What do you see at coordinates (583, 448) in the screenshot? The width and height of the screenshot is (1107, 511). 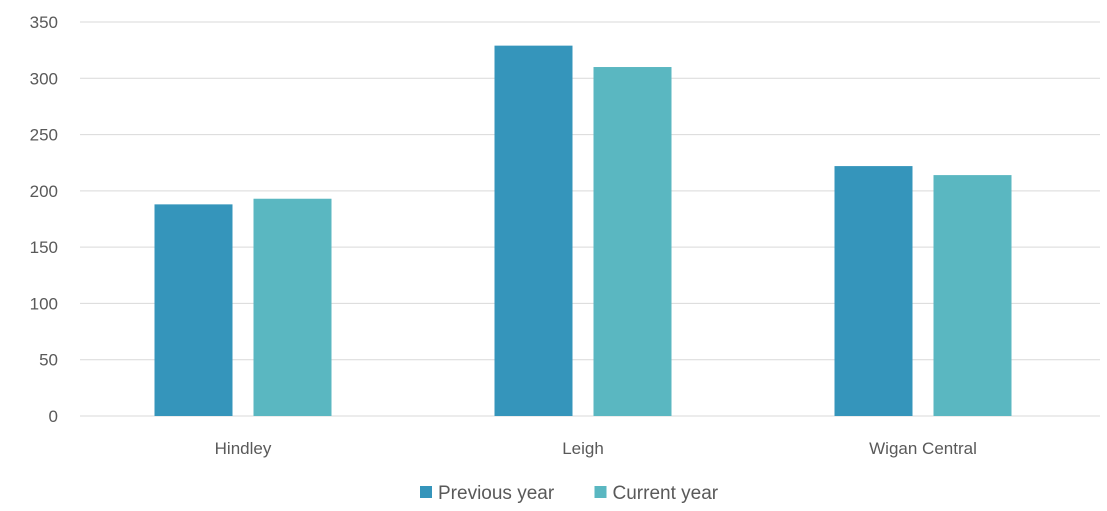 I see `x-category-label: Leigh` at bounding box center [583, 448].